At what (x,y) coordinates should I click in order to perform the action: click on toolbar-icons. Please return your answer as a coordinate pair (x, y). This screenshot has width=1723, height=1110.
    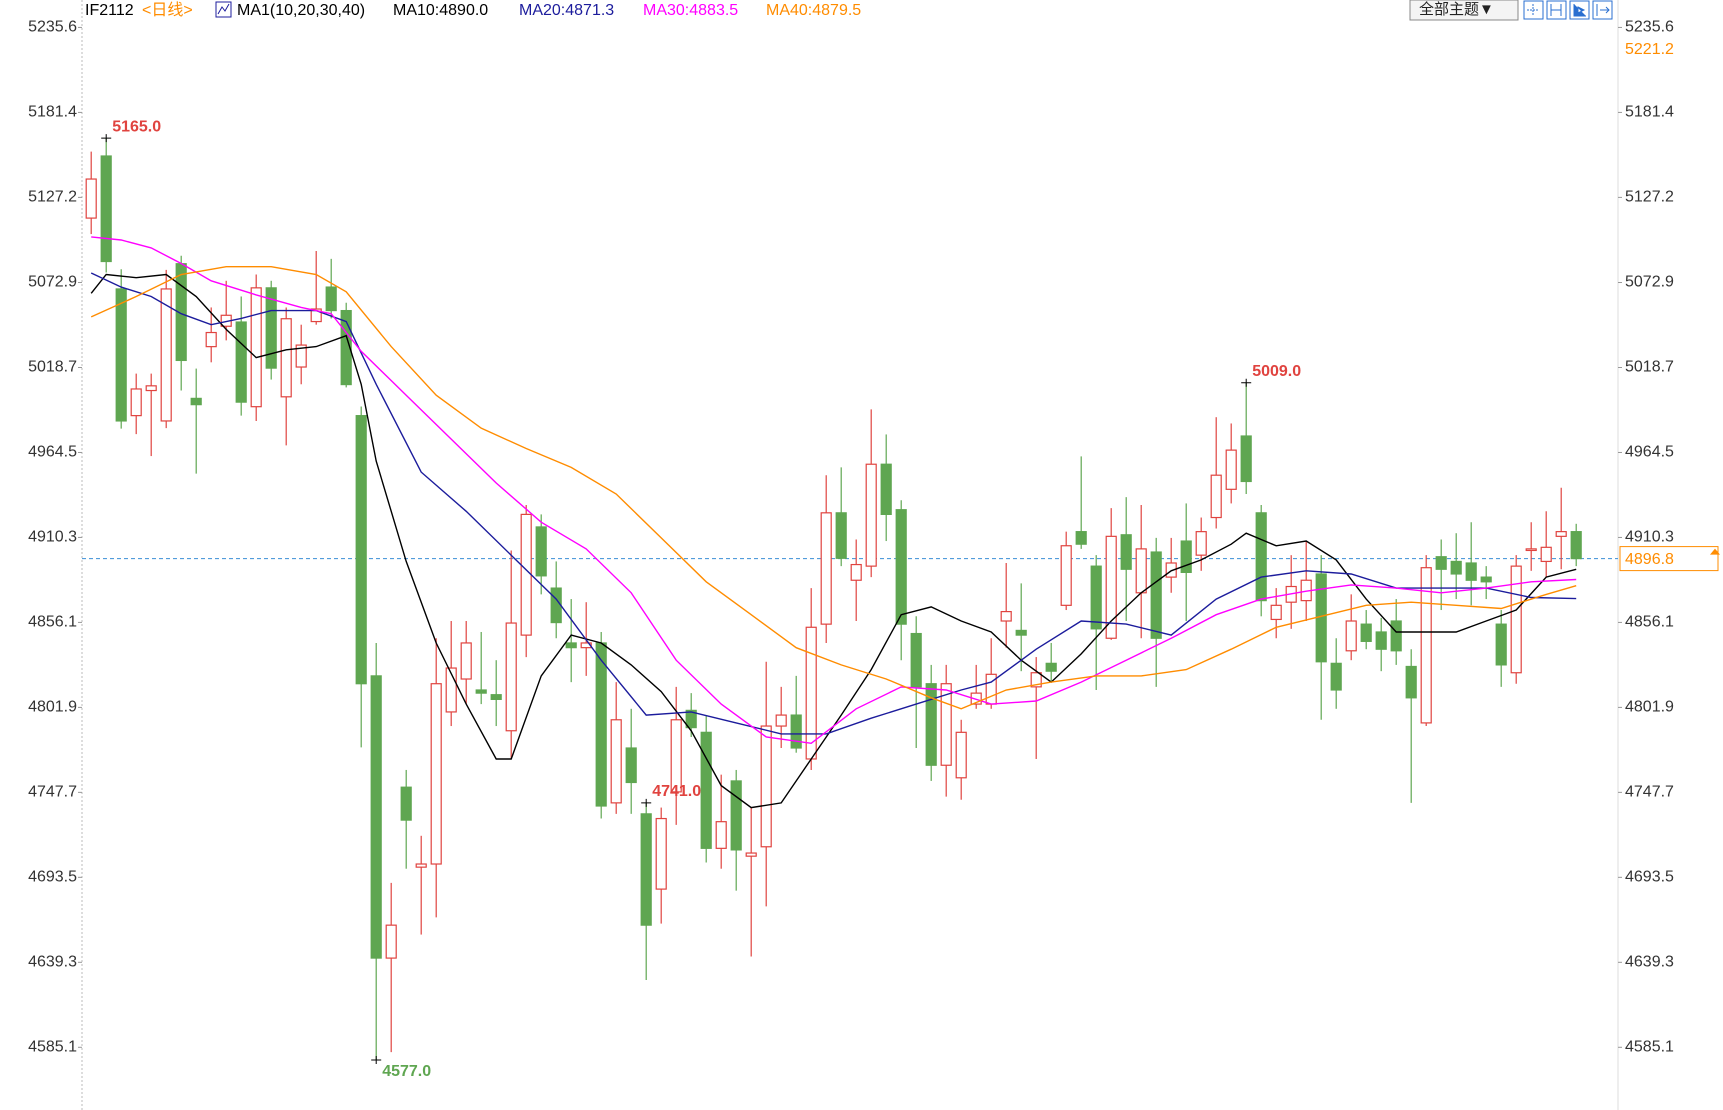
    Looking at the image, I should click on (1568, 10).